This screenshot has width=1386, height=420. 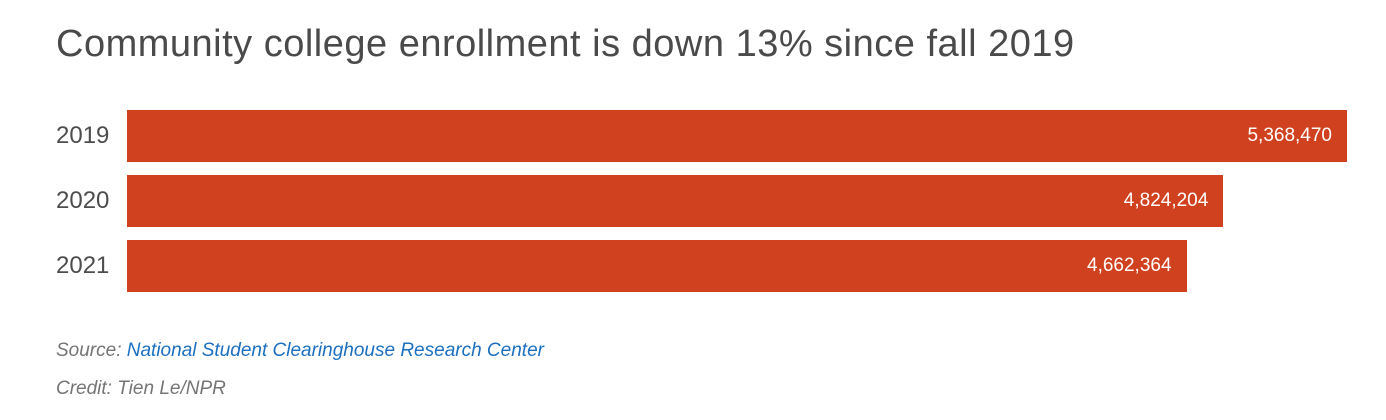 What do you see at coordinates (675, 200) in the screenshot?
I see `bar: 4,824,204` at bounding box center [675, 200].